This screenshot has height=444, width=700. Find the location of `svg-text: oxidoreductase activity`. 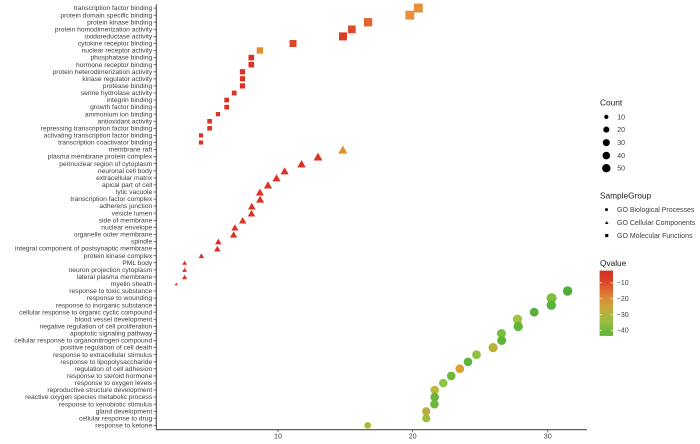

svg-text: oxidoreductase activity is located at coordinates (119, 37).